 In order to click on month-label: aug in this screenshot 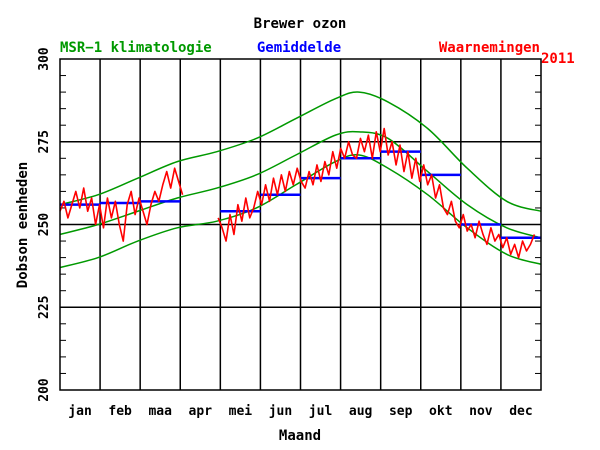, I will do `click(360, 411)`.